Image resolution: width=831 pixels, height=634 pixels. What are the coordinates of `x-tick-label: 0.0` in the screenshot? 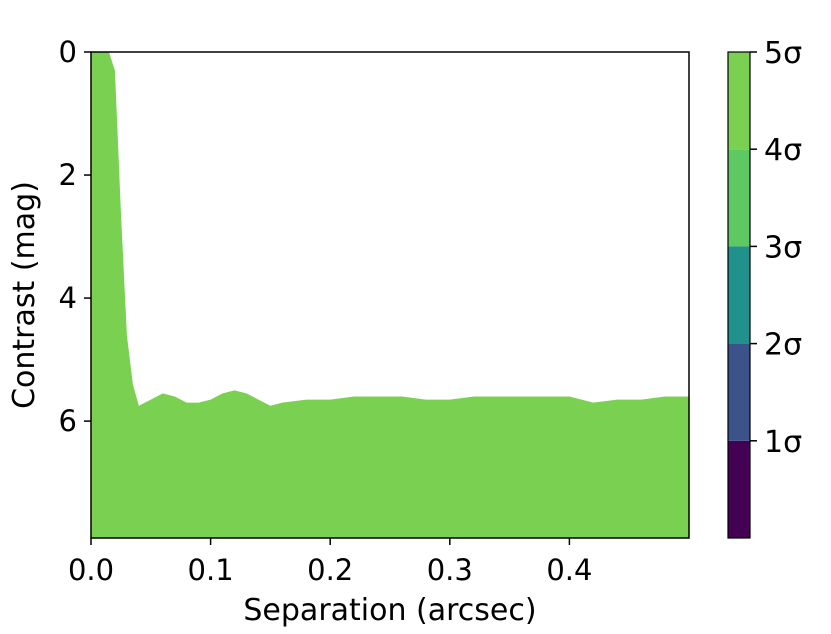 It's located at (91, 570).